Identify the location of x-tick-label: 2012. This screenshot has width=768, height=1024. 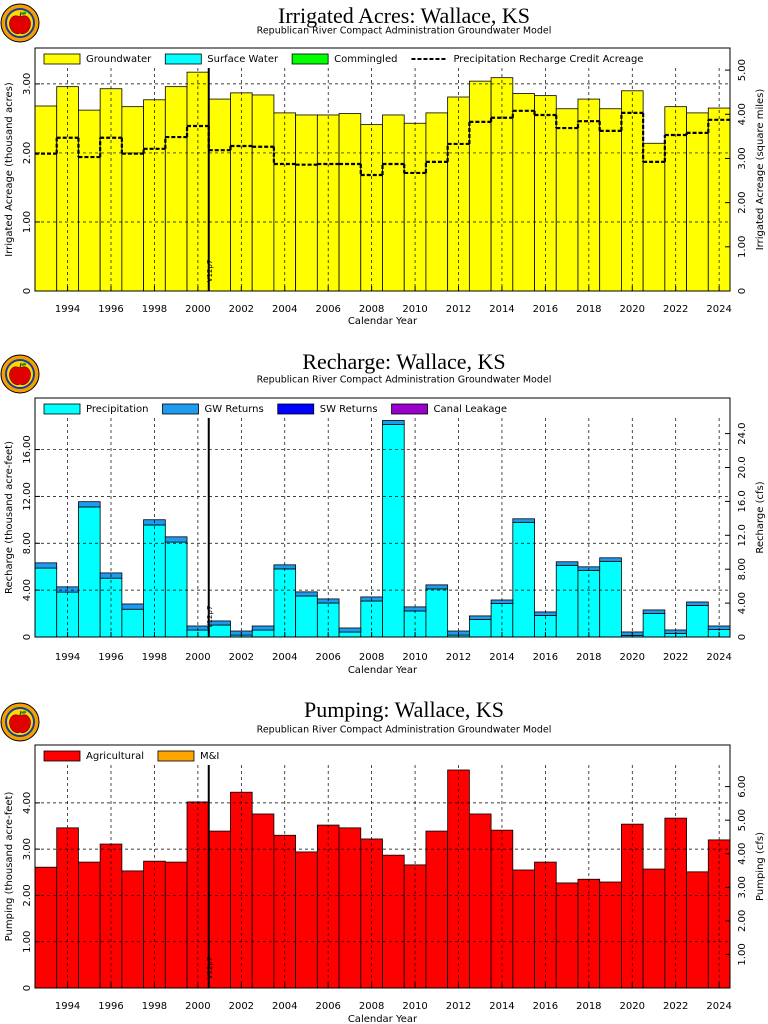
(458, 657).